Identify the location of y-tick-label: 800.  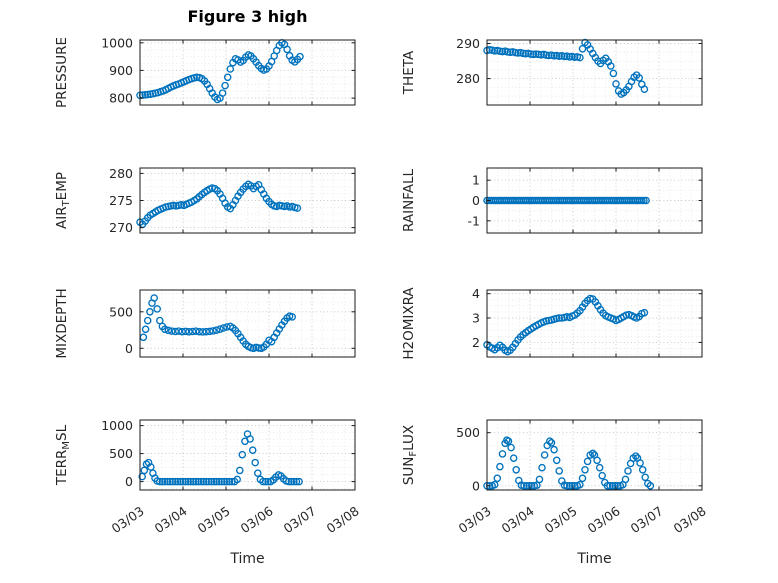
(121, 98).